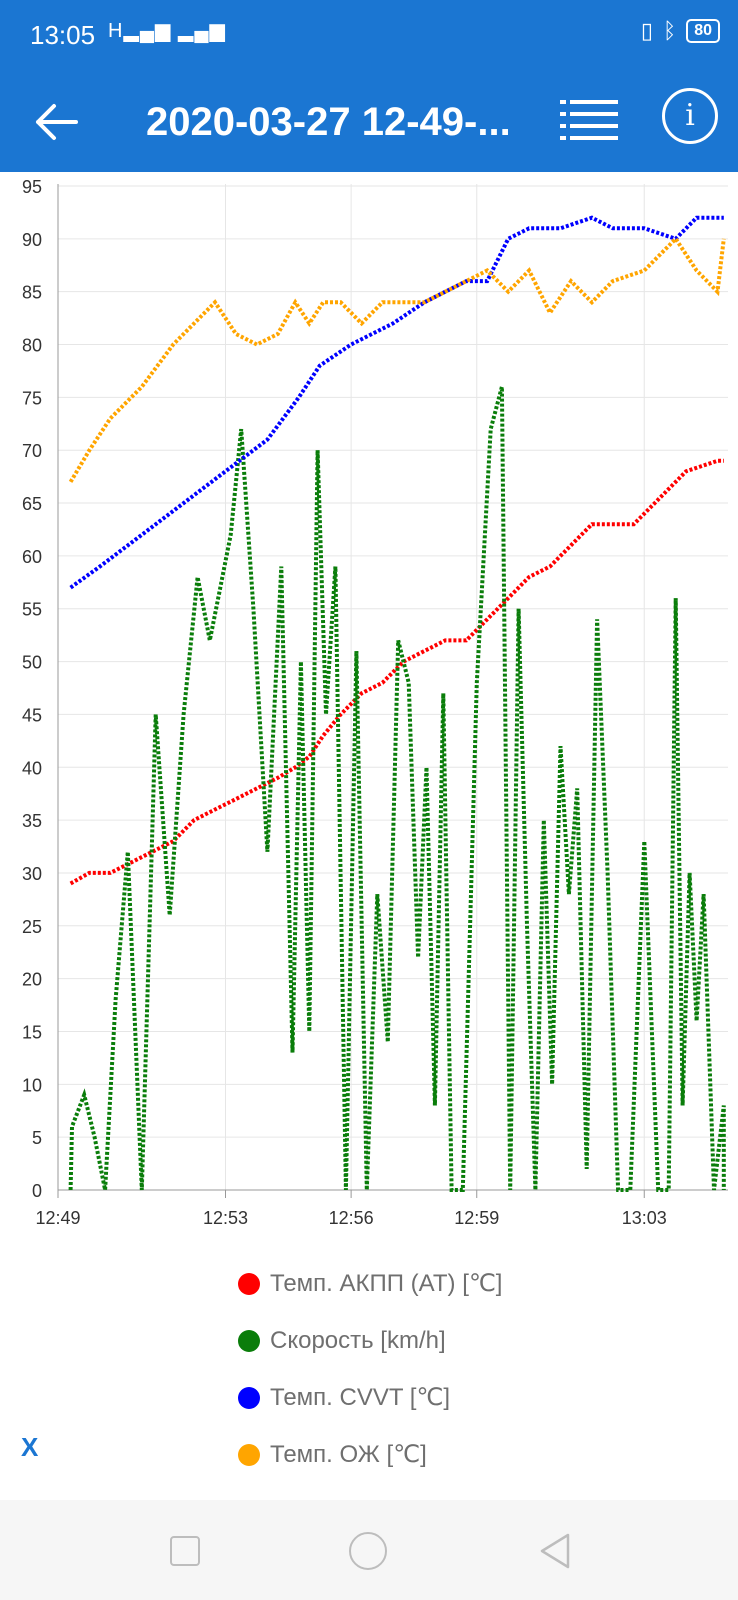 The image size is (738, 1600). What do you see at coordinates (32, 715) in the screenshot?
I see `y-tick-label: 45` at bounding box center [32, 715].